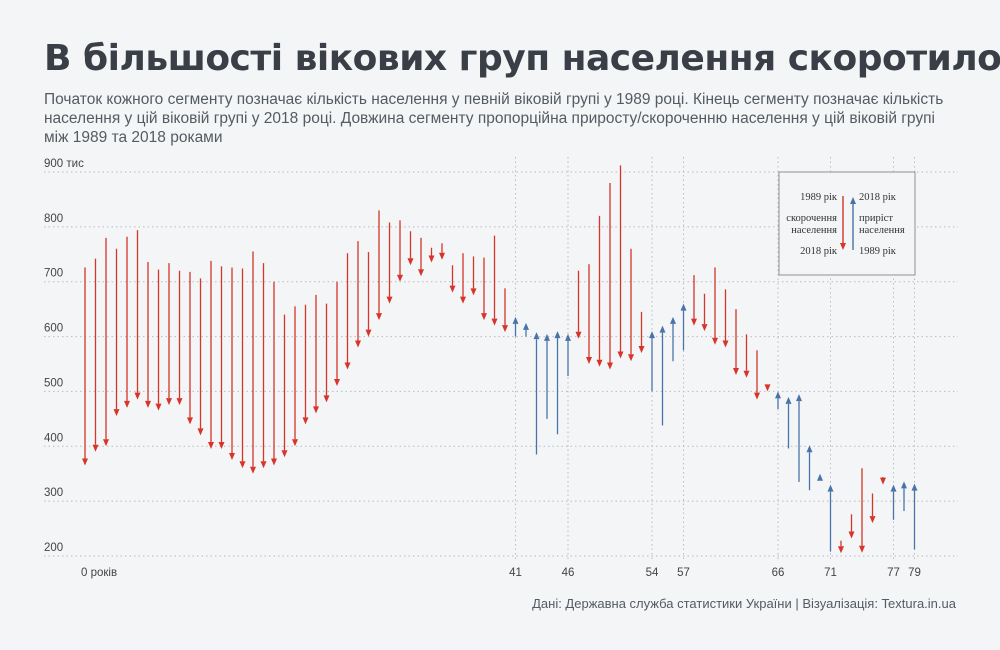 The width and height of the screenshot is (1000, 650). I want to click on x-axis-labels: 0 років 41 46 54 57 66 71 77 79, so click(501, 573).